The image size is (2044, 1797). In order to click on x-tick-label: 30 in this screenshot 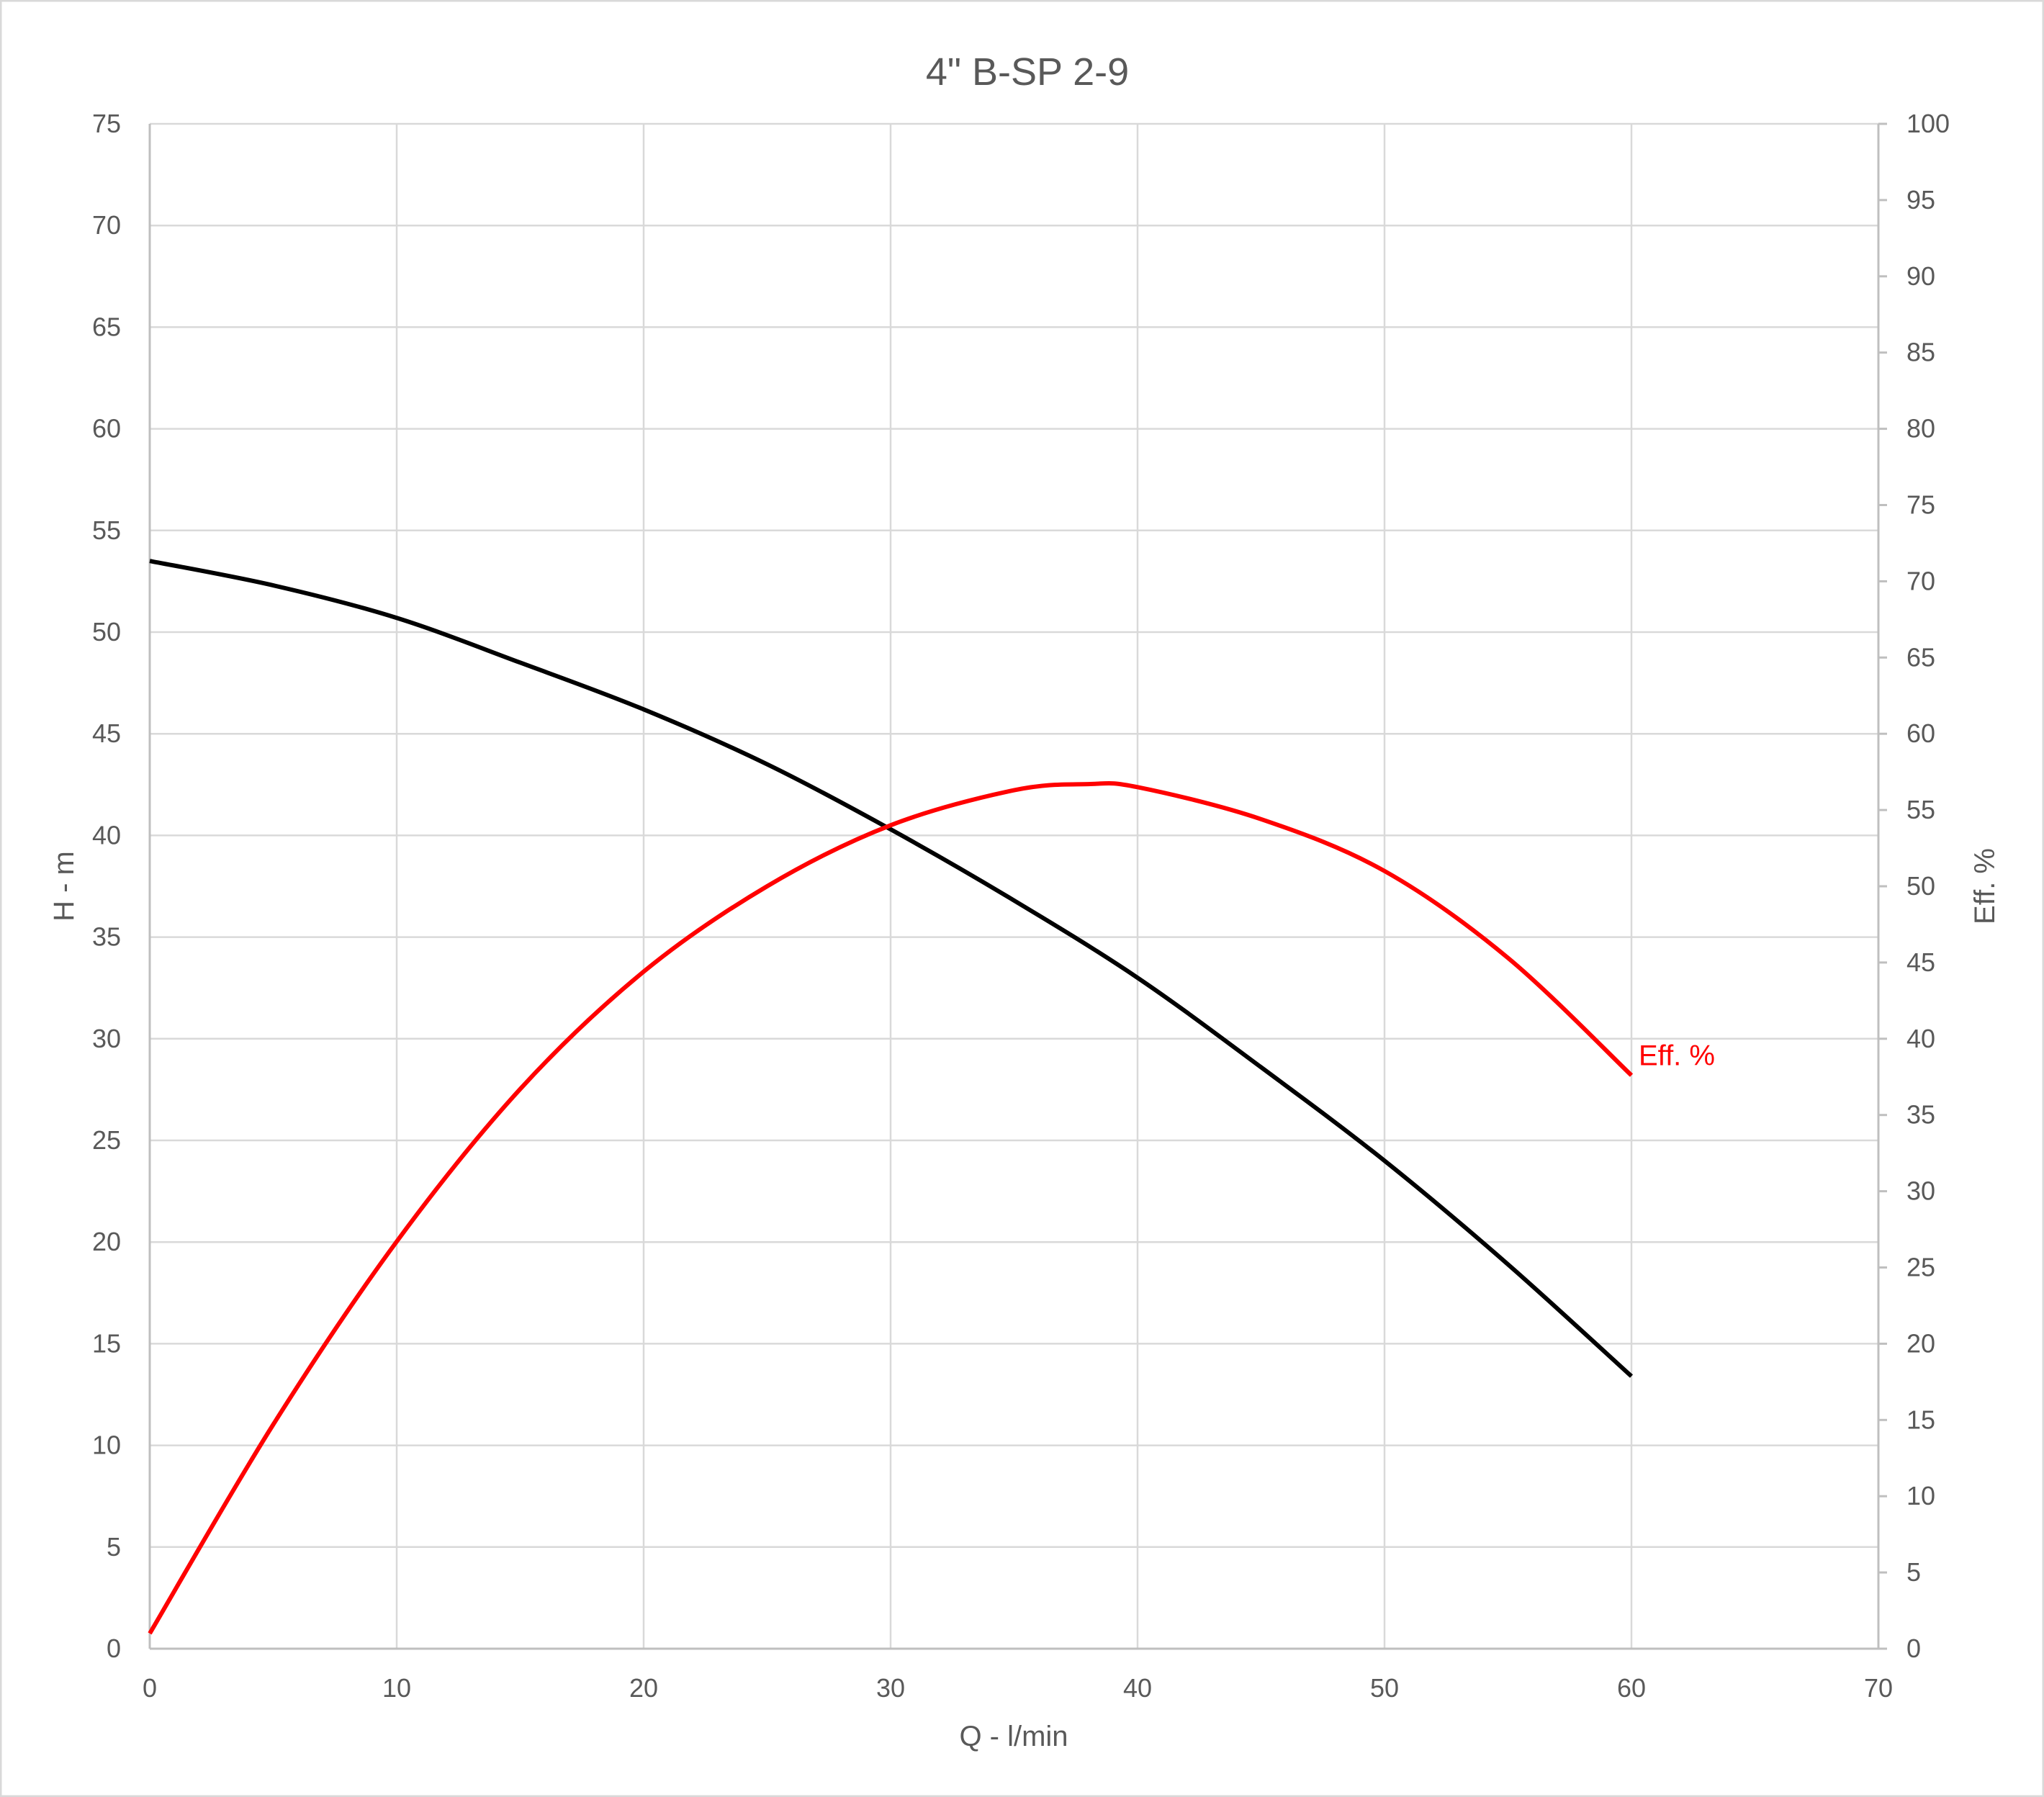, I will do `click(890, 1688)`.